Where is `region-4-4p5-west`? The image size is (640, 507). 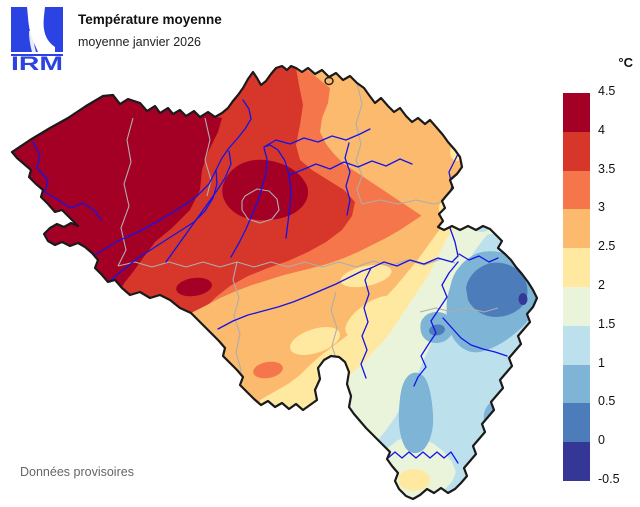
region-4-4p5-west is located at coordinates (117, 192).